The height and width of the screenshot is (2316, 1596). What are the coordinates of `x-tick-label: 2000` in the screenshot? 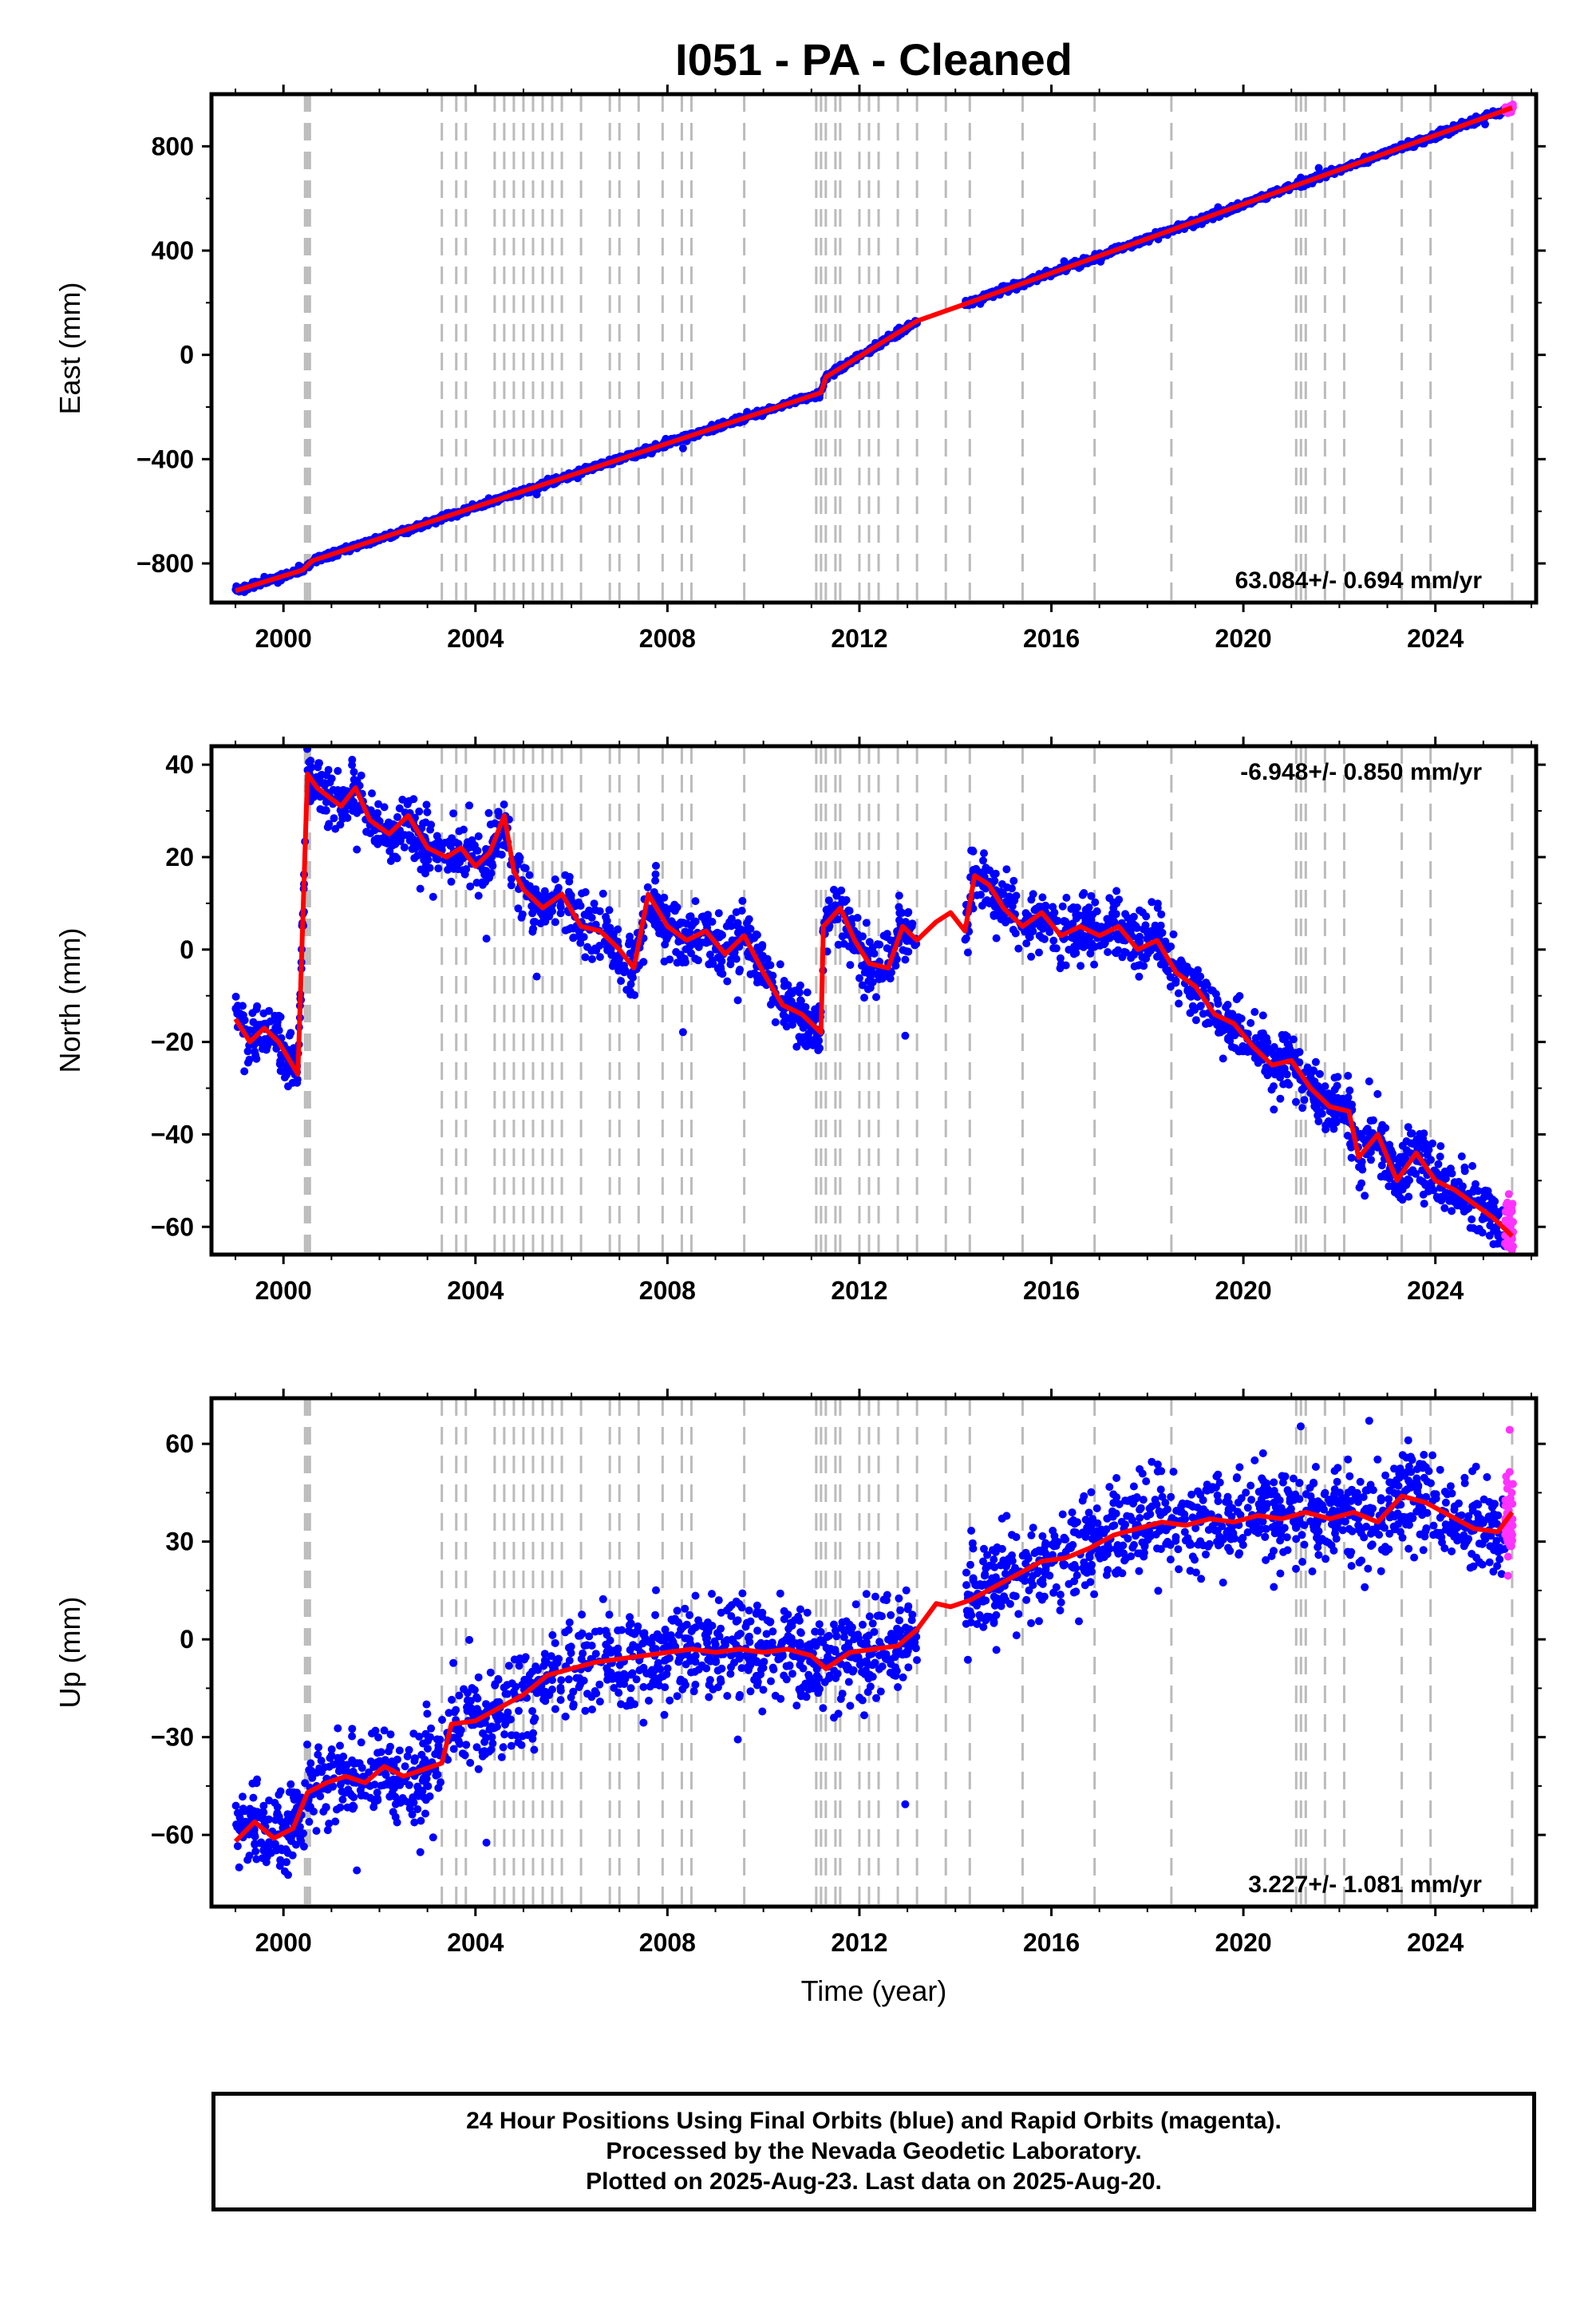 It's located at (283, 1290).